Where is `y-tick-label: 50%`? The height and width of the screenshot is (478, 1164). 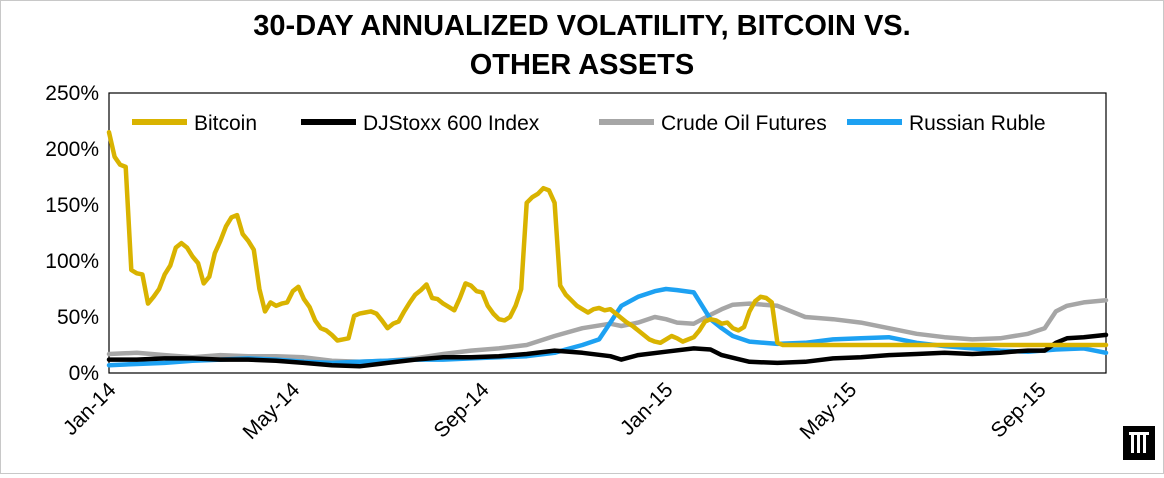
y-tick-label: 50% is located at coordinates (78, 317).